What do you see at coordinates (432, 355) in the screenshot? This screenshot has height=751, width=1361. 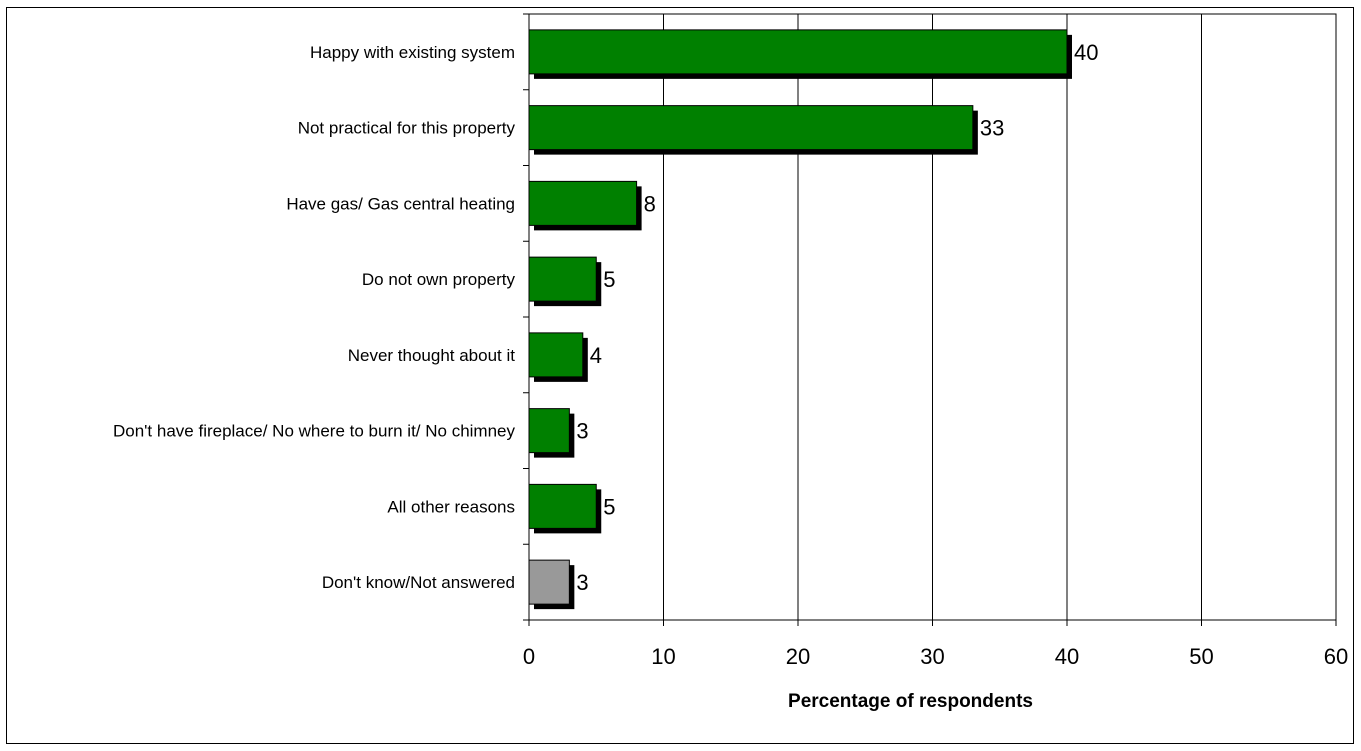 I see `category-label: Never thought about it` at bounding box center [432, 355].